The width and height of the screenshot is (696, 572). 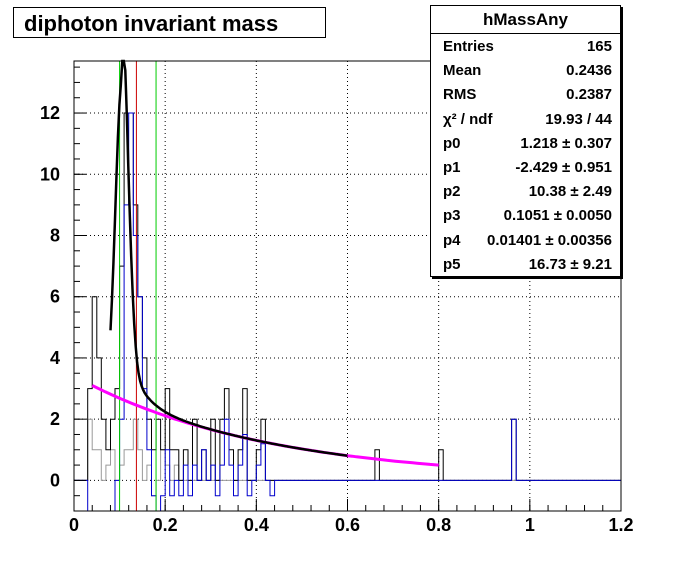 I want to click on stats-row-entries: Entries 165, so click(x=525, y=46).